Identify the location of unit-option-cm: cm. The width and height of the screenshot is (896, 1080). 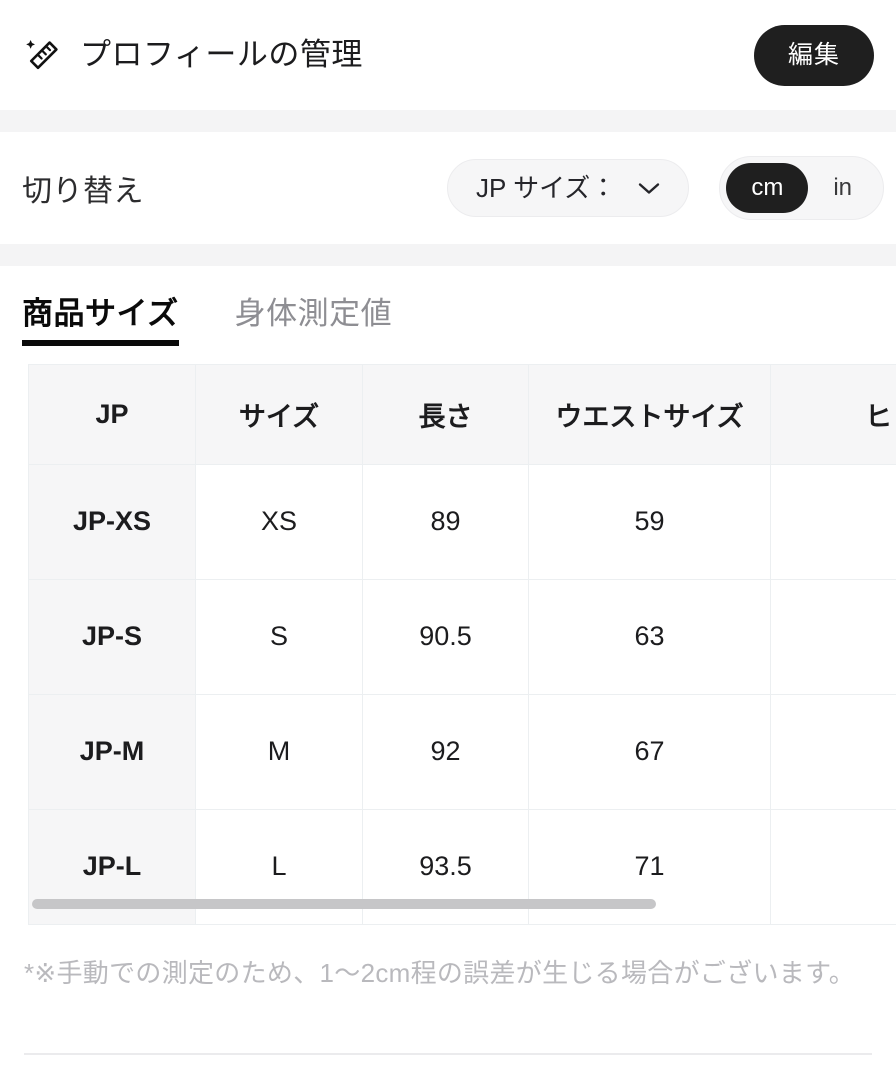
(767, 188).